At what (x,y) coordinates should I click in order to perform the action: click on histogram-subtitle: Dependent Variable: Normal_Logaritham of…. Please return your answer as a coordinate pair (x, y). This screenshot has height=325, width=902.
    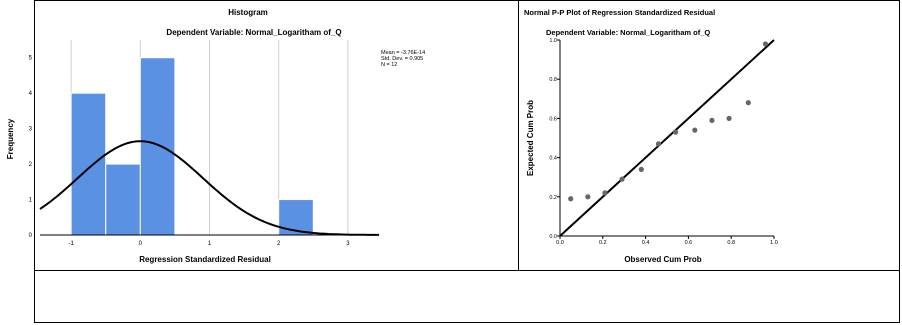
    Looking at the image, I should click on (253, 32).